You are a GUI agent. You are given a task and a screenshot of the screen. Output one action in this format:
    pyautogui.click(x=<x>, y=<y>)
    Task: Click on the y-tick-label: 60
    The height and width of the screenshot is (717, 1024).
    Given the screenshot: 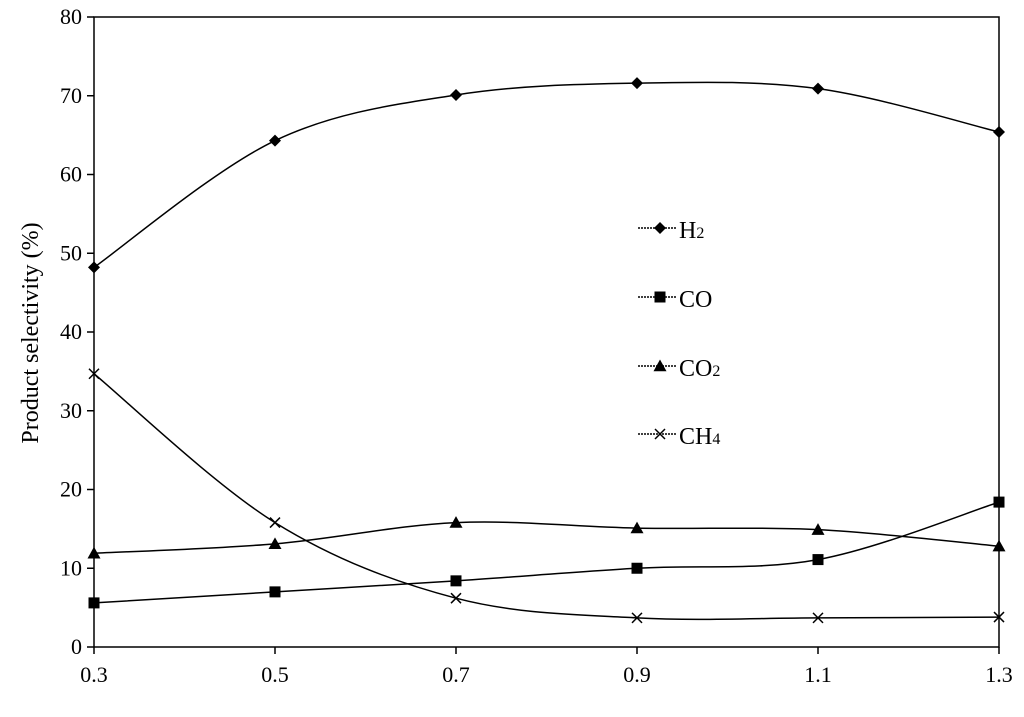 What is the action you would take?
    pyautogui.click(x=71, y=174)
    